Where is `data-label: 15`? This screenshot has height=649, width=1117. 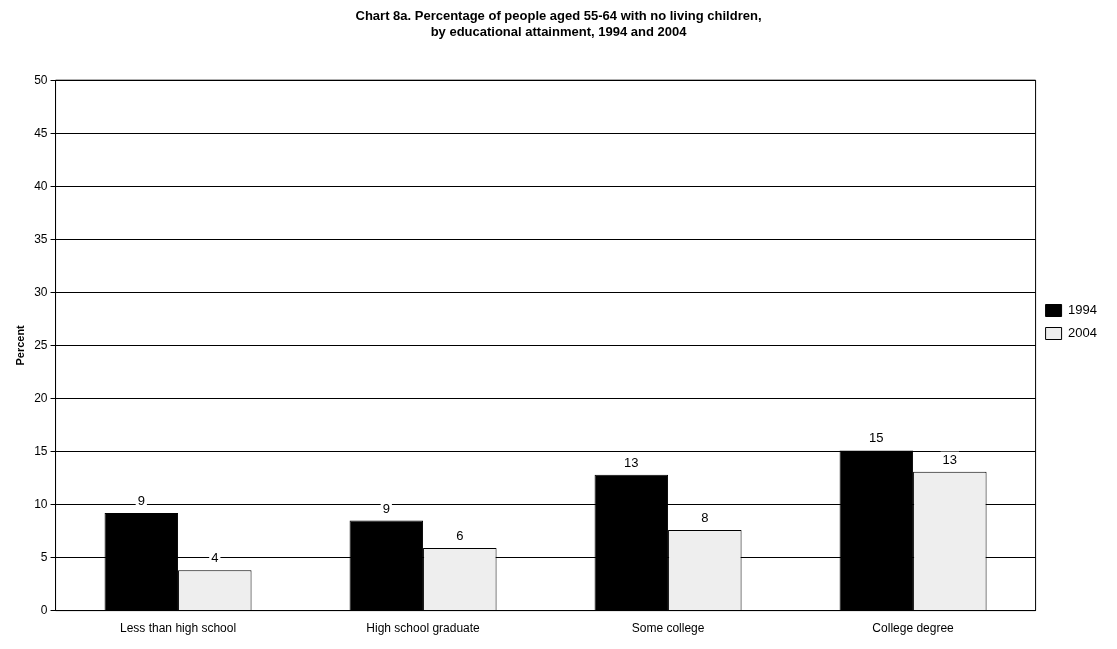
data-label: 15 is located at coordinates (876, 438).